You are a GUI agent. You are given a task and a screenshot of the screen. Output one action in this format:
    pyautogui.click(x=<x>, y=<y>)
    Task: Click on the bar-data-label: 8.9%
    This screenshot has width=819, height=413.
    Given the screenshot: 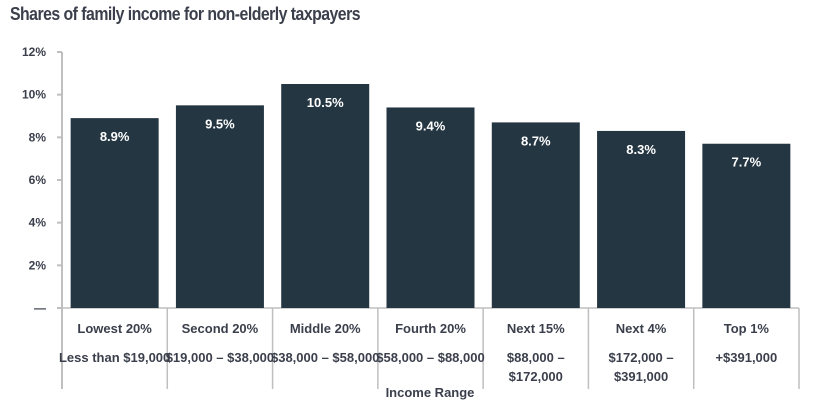 What is the action you would take?
    pyautogui.click(x=115, y=136)
    